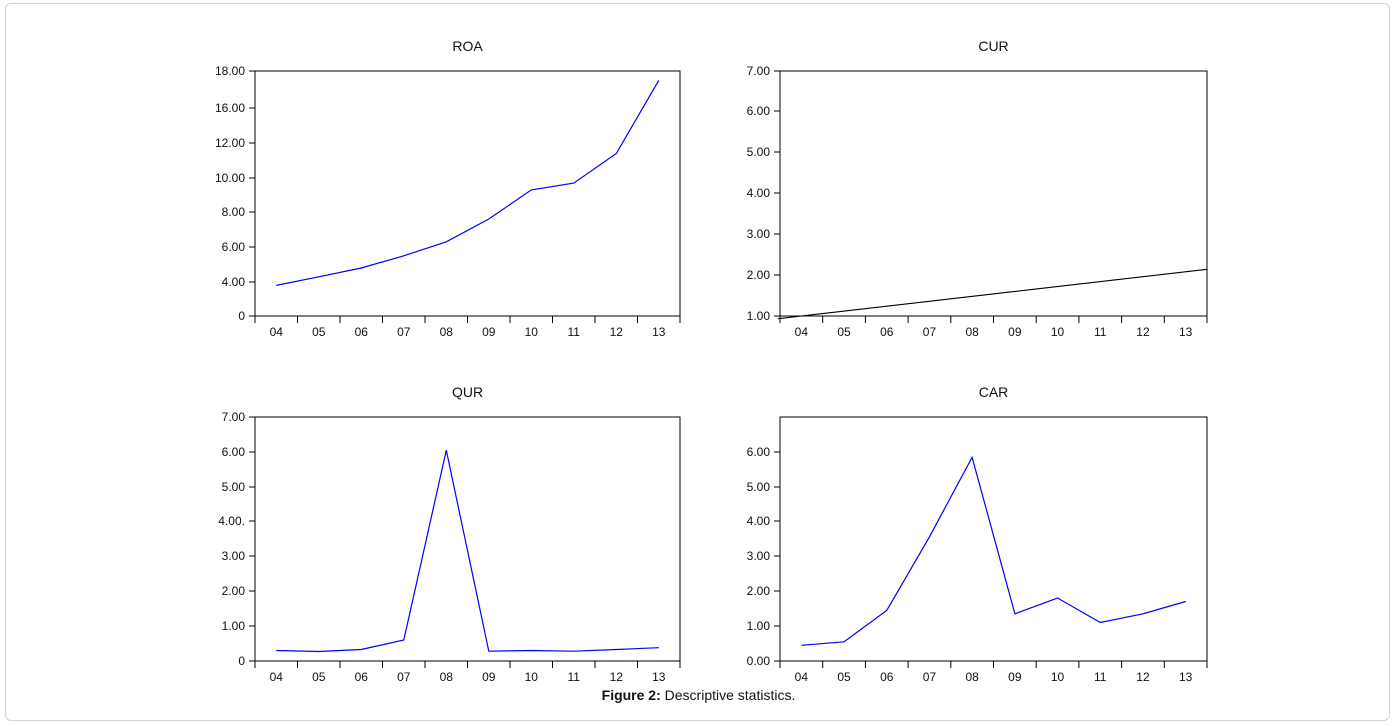 The width and height of the screenshot is (1397, 726). Describe the element at coordinates (1015, 677) in the screenshot. I see `car-xtick-label: 09` at that location.